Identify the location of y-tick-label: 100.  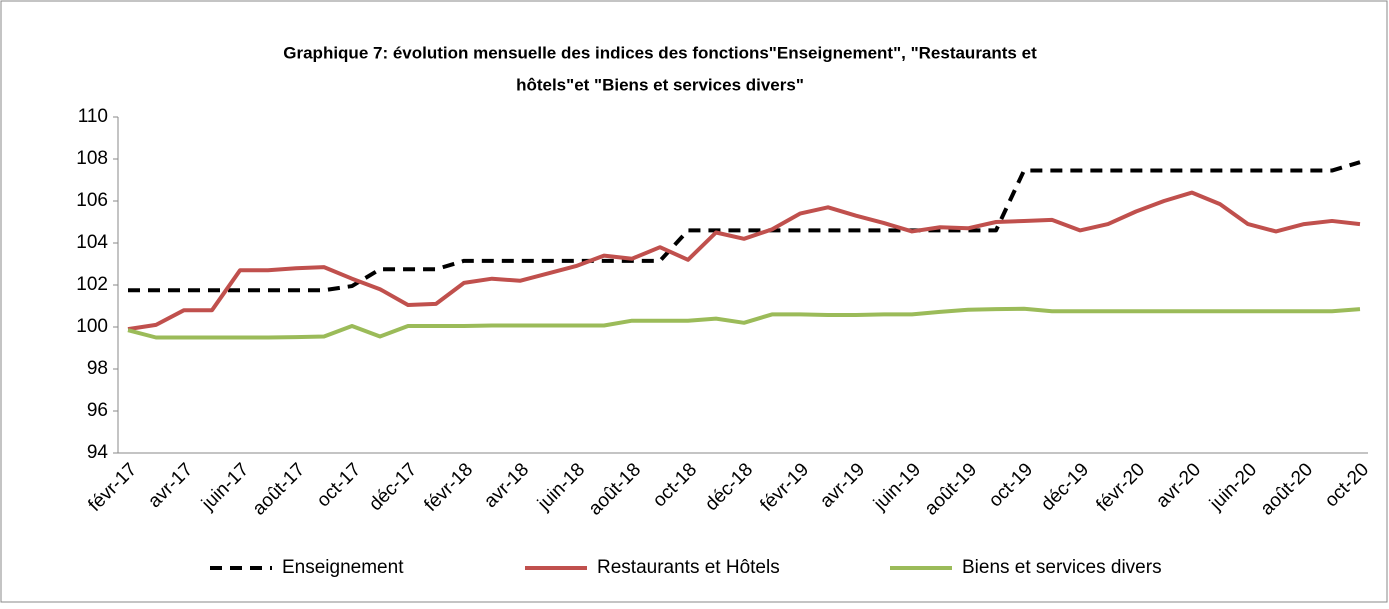
(92, 326).